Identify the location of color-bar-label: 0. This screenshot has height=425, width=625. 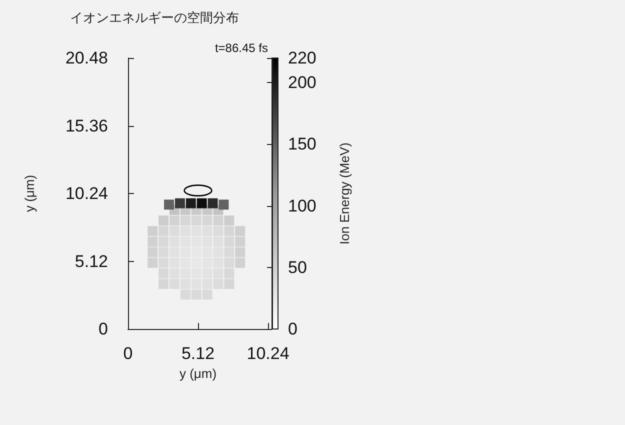
(293, 329).